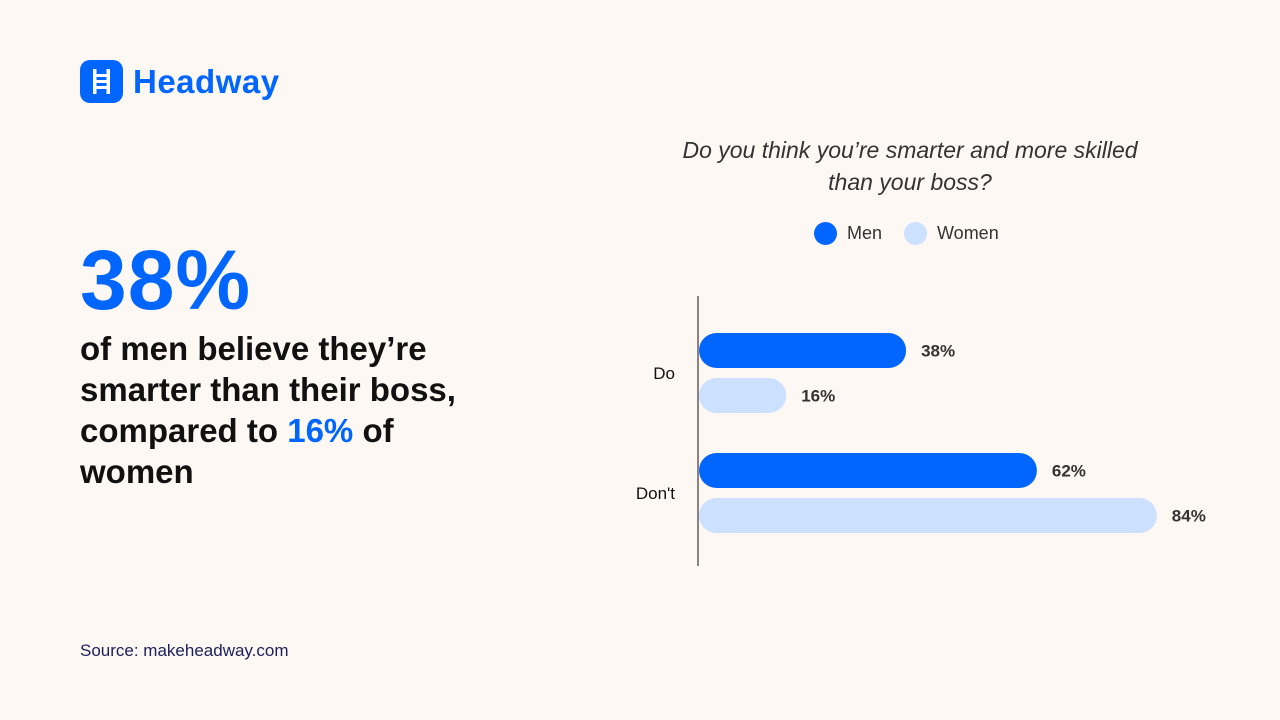 This screenshot has width=1280, height=720. What do you see at coordinates (928, 515) in the screenshot?
I see `bar-women-dont` at bounding box center [928, 515].